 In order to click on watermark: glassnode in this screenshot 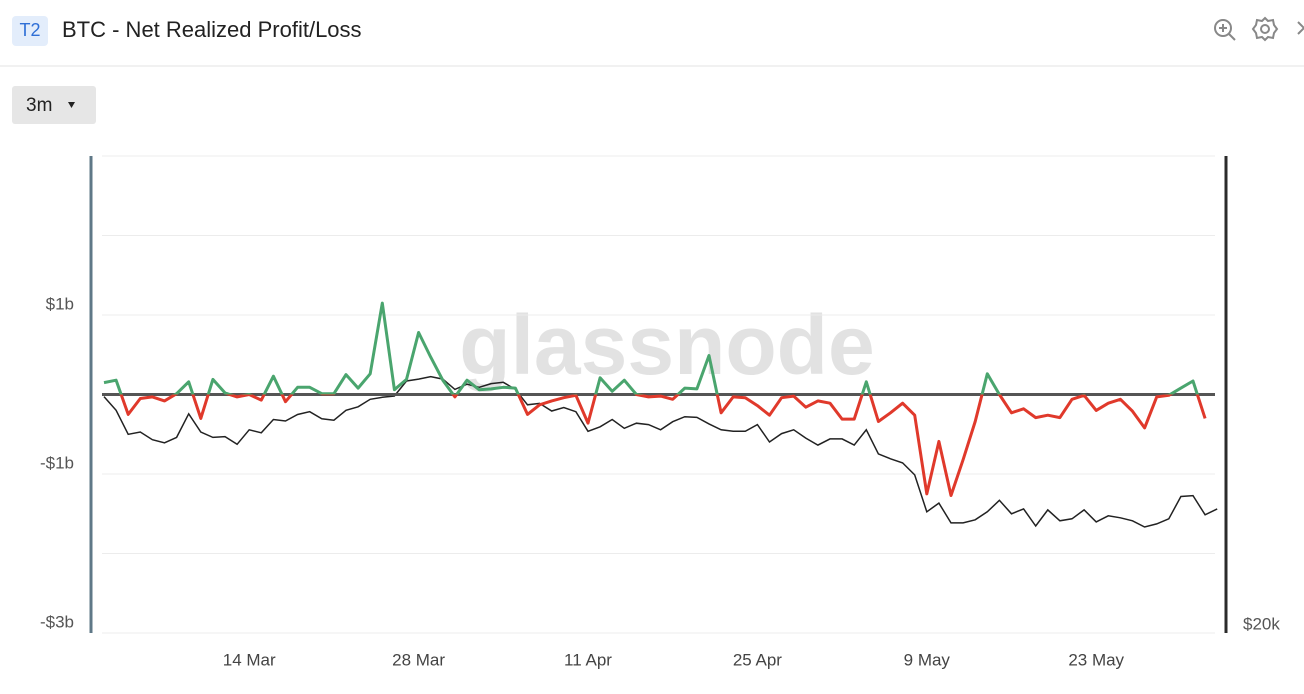, I will do `click(666, 345)`.